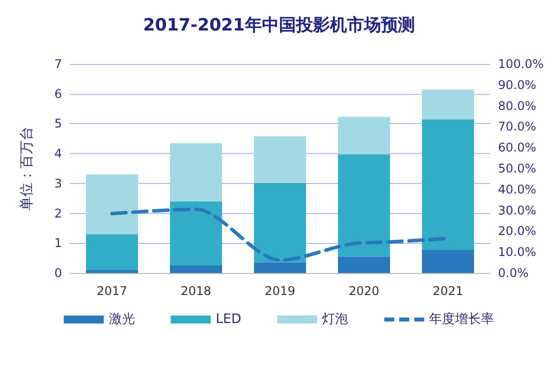  I want to click on x-tick-label: 2021, so click(448, 291).